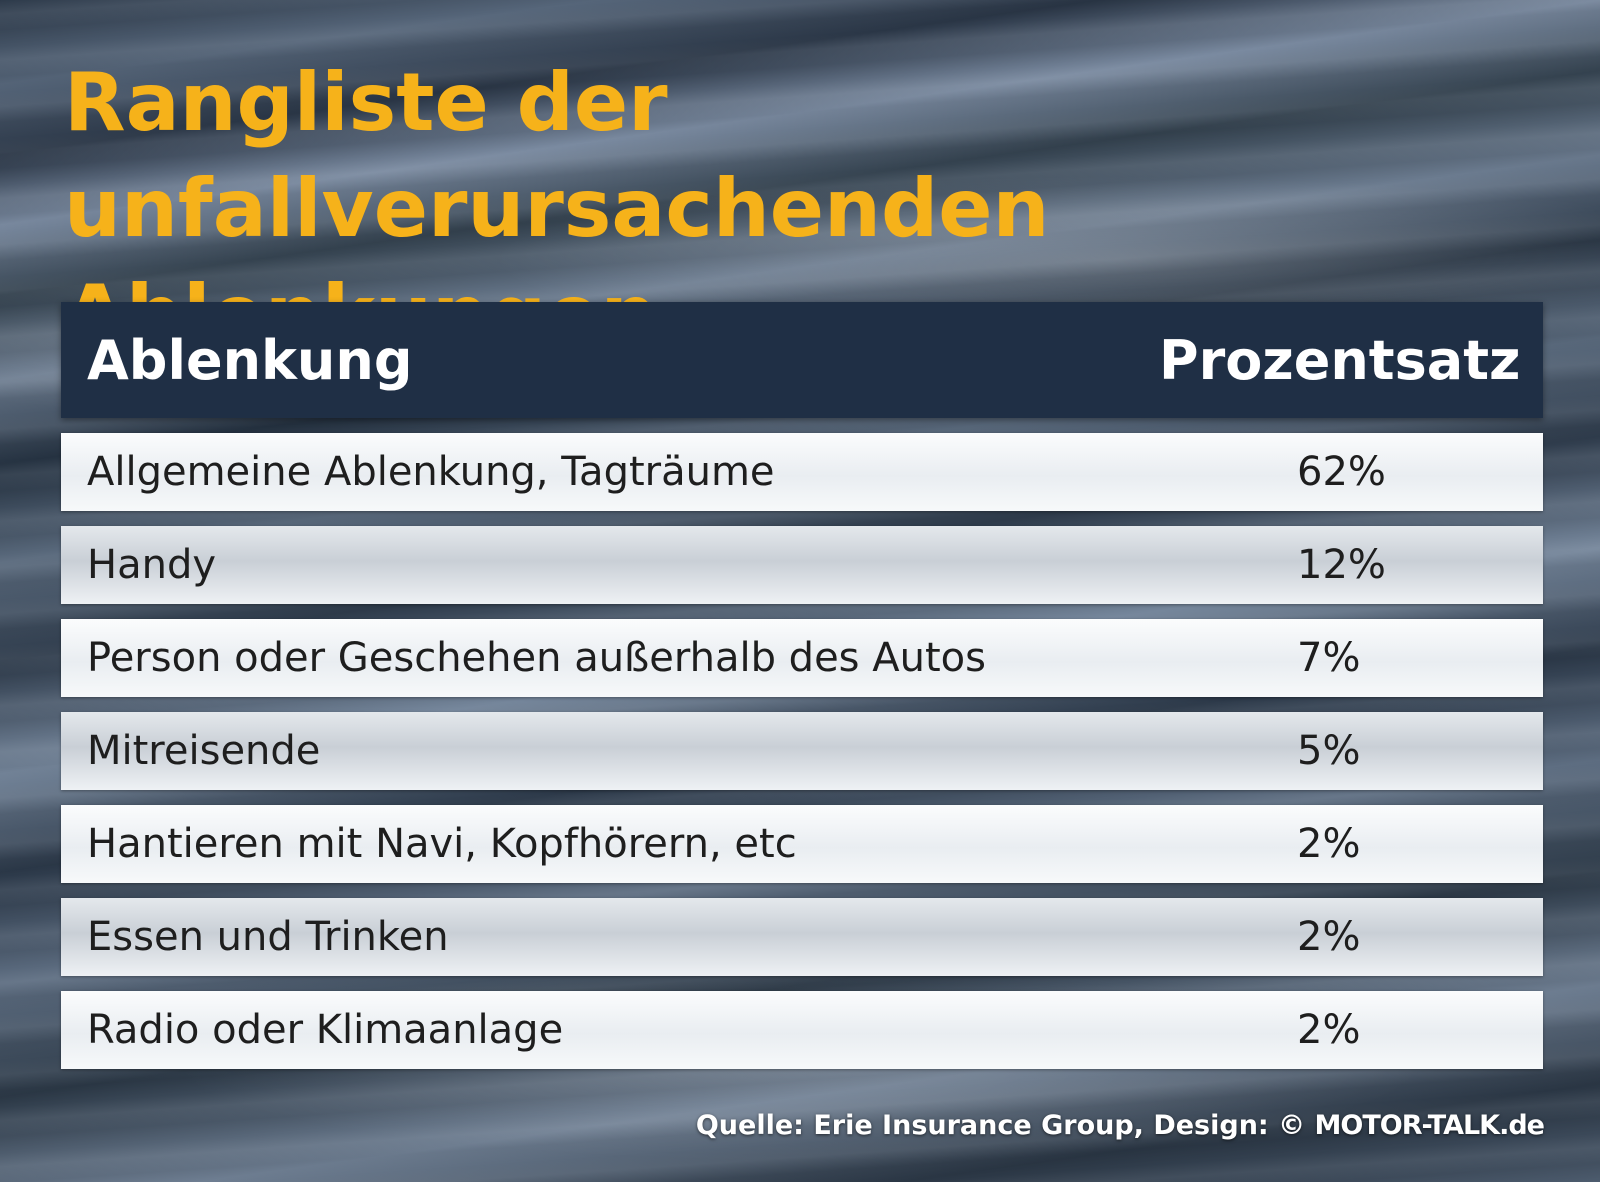 Image resolution: width=1600 pixels, height=1182 pixels. What do you see at coordinates (802, 1030) in the screenshot?
I see `table-row: Radio oder Klimaanlage 2%` at bounding box center [802, 1030].